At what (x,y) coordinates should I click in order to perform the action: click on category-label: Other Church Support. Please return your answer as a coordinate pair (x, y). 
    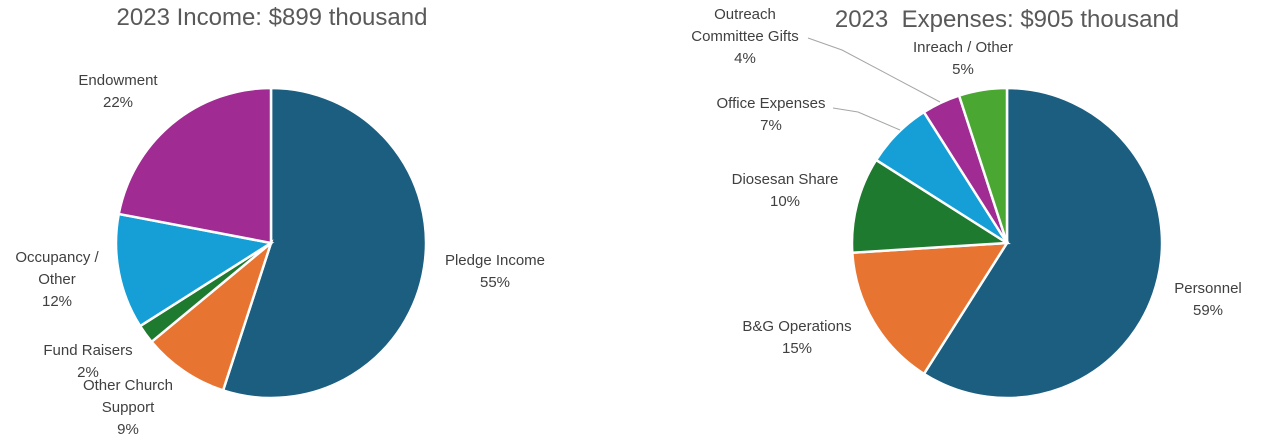
    Looking at the image, I should click on (128, 396).